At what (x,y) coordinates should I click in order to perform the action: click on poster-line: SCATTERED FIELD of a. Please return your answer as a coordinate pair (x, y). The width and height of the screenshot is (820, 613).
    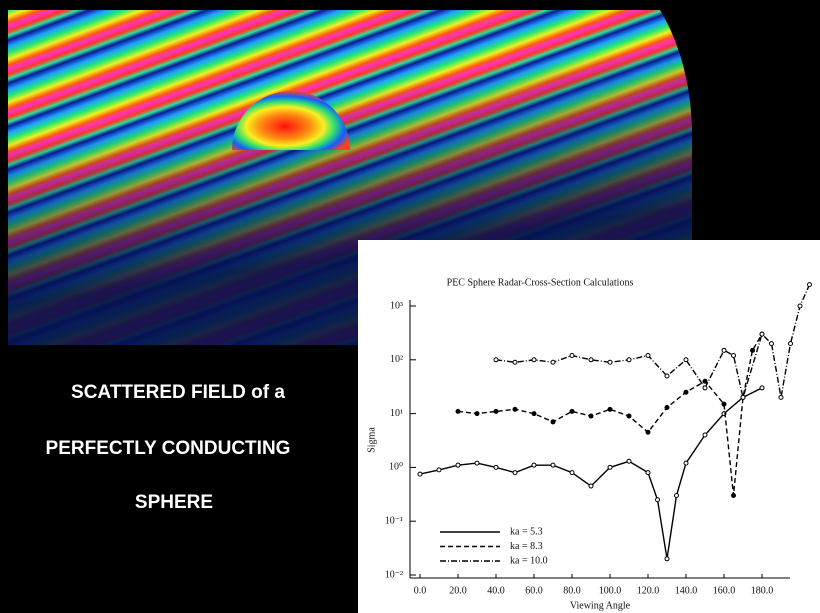
    Looking at the image, I should click on (178, 392).